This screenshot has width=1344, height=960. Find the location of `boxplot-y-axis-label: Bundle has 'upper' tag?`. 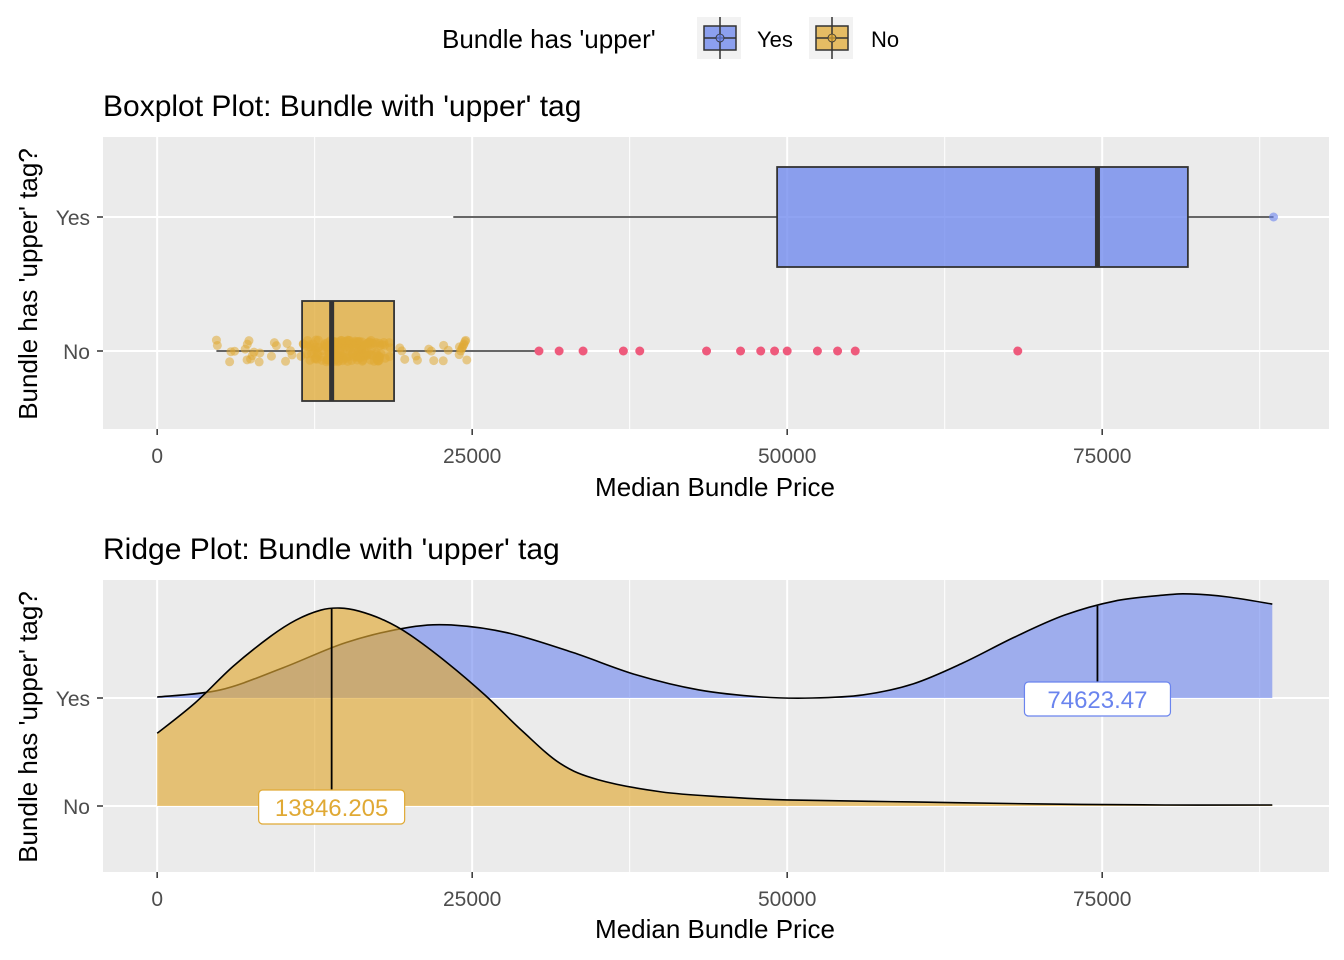

boxplot-y-axis-label: Bundle has 'upper' tag? is located at coordinates (28, 284).